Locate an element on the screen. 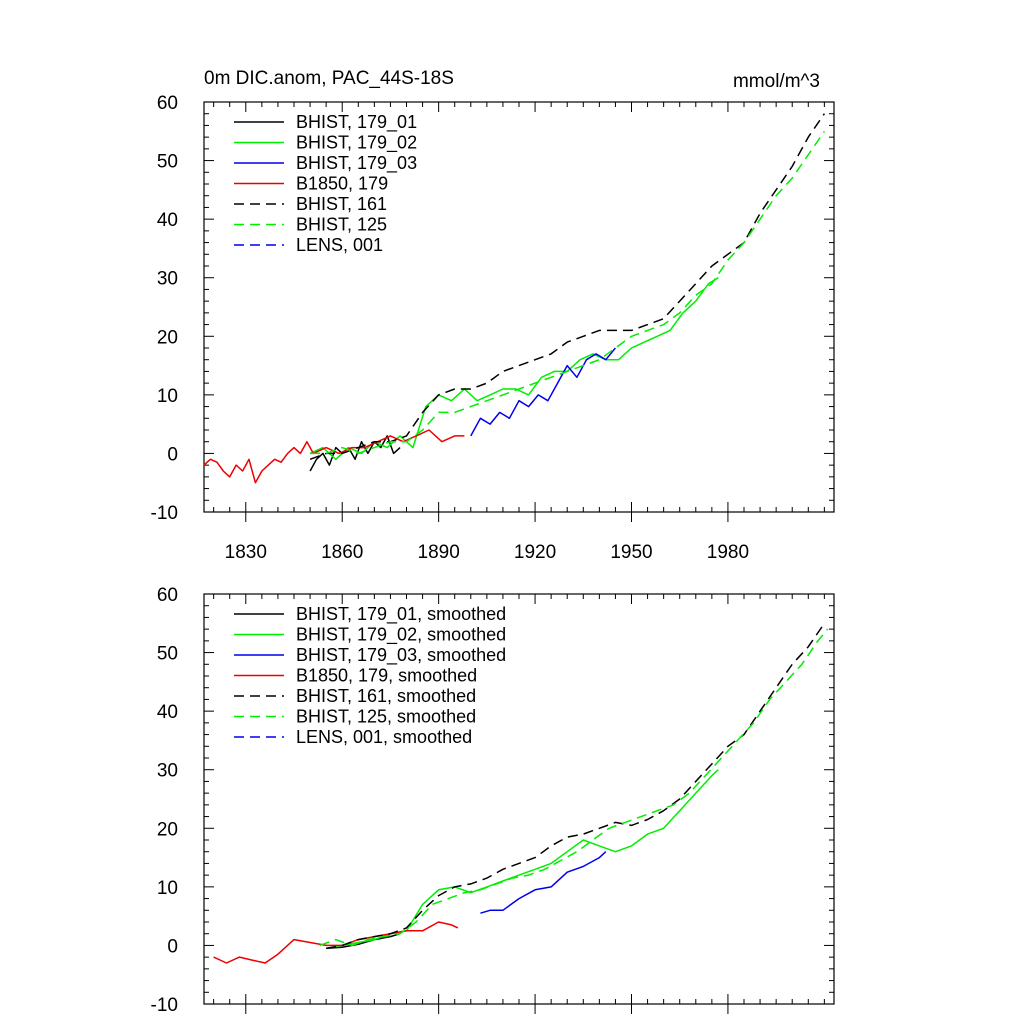 This screenshot has width=1024, height=1024. legend-label: BHIST, 179_02, smoothed is located at coordinates (401, 635).